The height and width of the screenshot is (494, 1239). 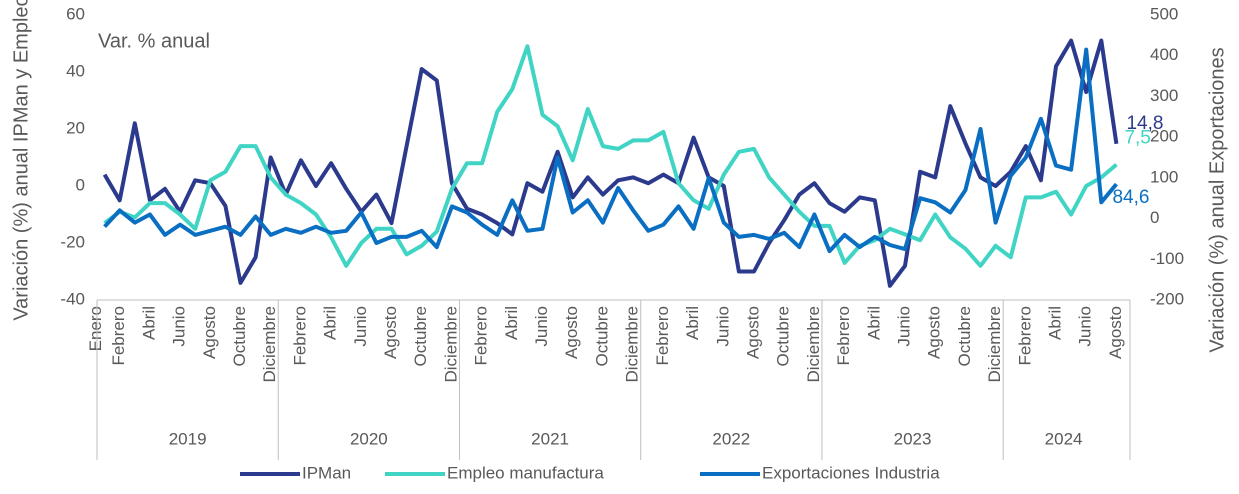 I want to click on data-label: 7,5, so click(x=1137, y=138).